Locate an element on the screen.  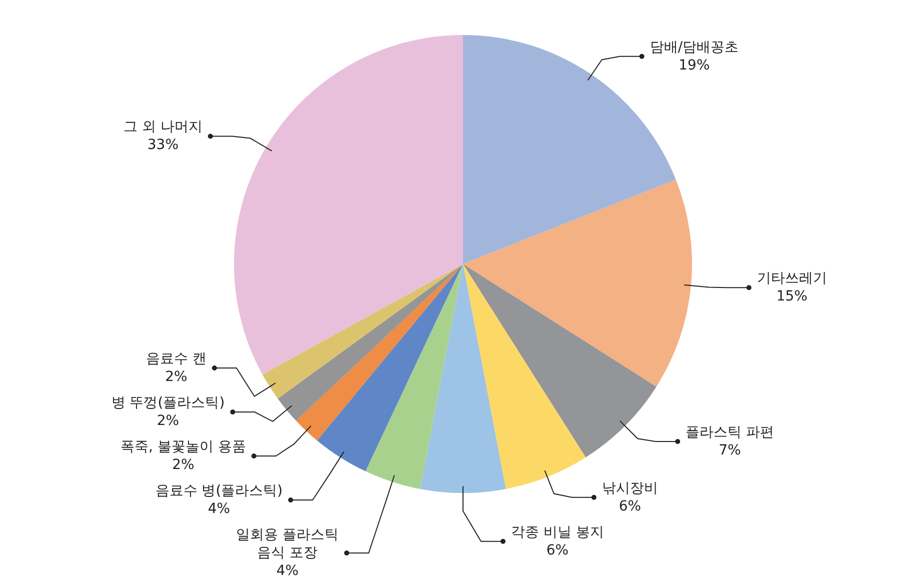
data-label: 15% is located at coordinates (792, 296).